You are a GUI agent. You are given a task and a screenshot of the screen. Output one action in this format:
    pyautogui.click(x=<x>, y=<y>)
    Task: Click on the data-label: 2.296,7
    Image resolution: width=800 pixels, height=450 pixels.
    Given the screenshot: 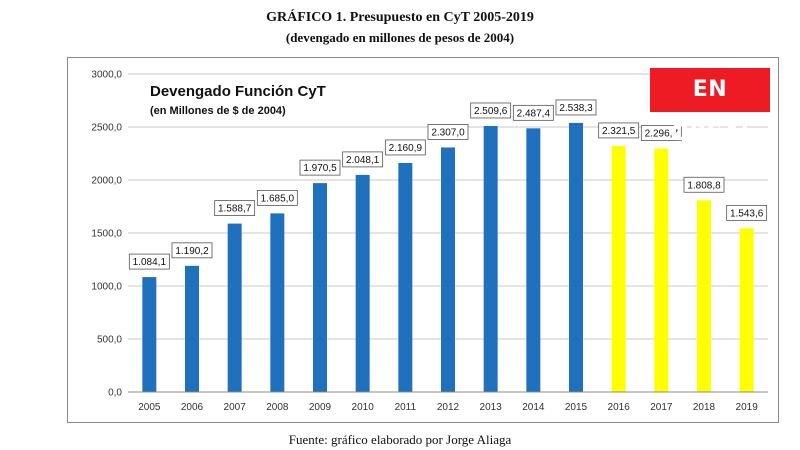 What is the action you would take?
    pyautogui.click(x=662, y=134)
    